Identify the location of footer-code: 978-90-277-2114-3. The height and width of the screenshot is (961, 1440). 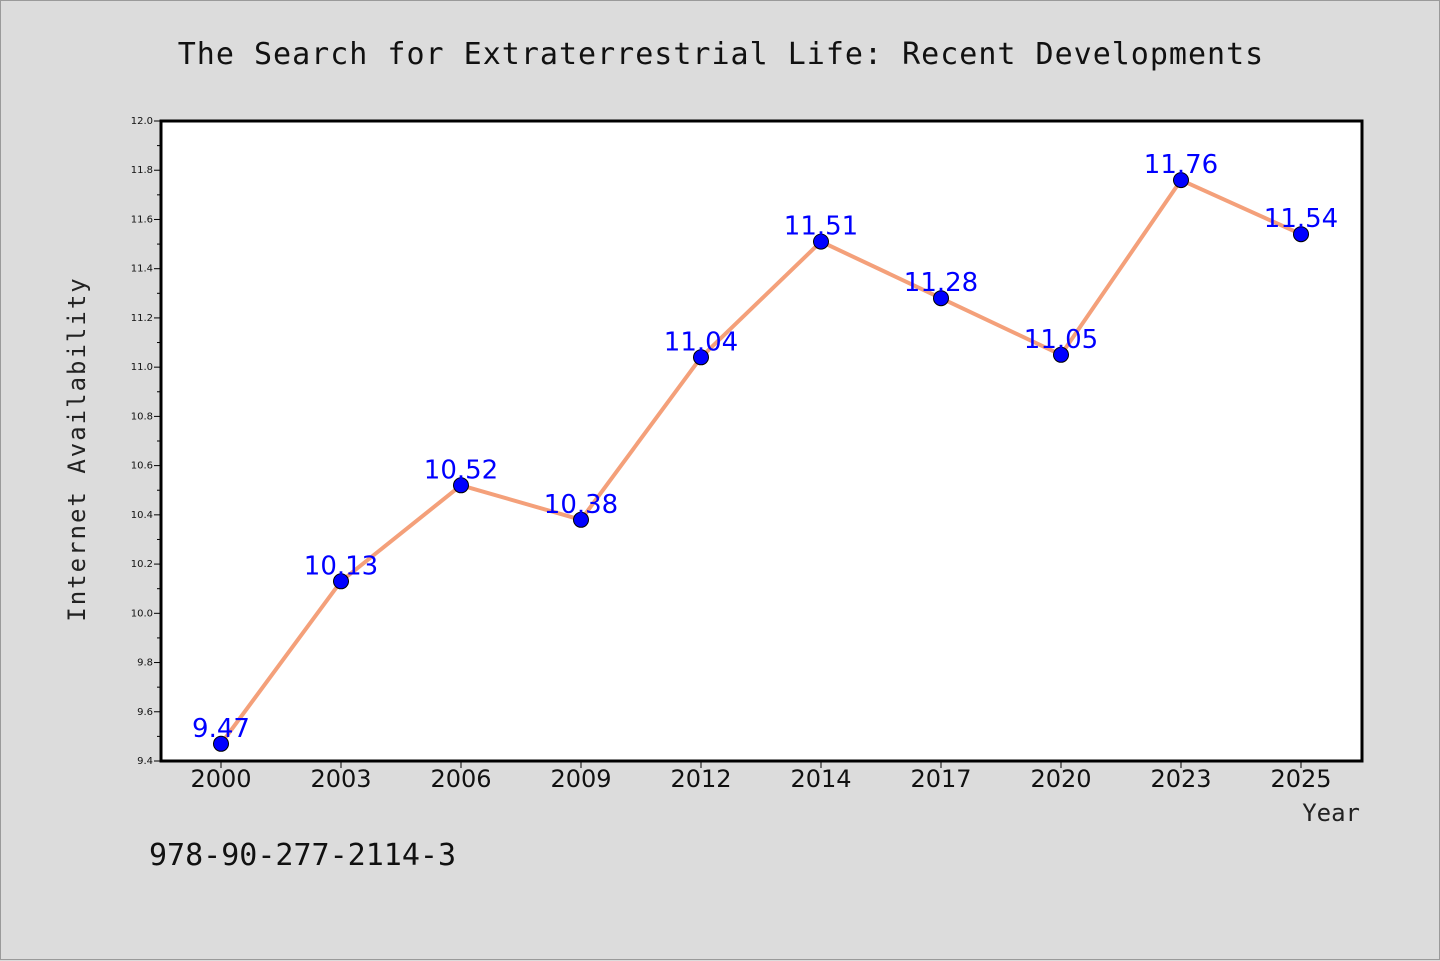
(302, 855).